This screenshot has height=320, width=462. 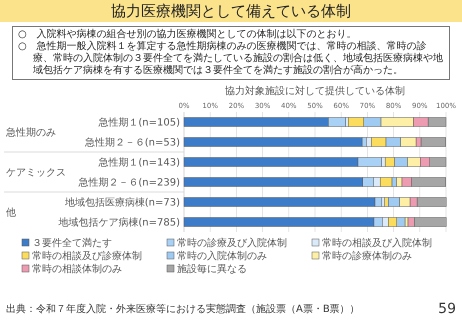 I want to click on y-tick-label: 急性期１(n=105), so click(x=138, y=122).